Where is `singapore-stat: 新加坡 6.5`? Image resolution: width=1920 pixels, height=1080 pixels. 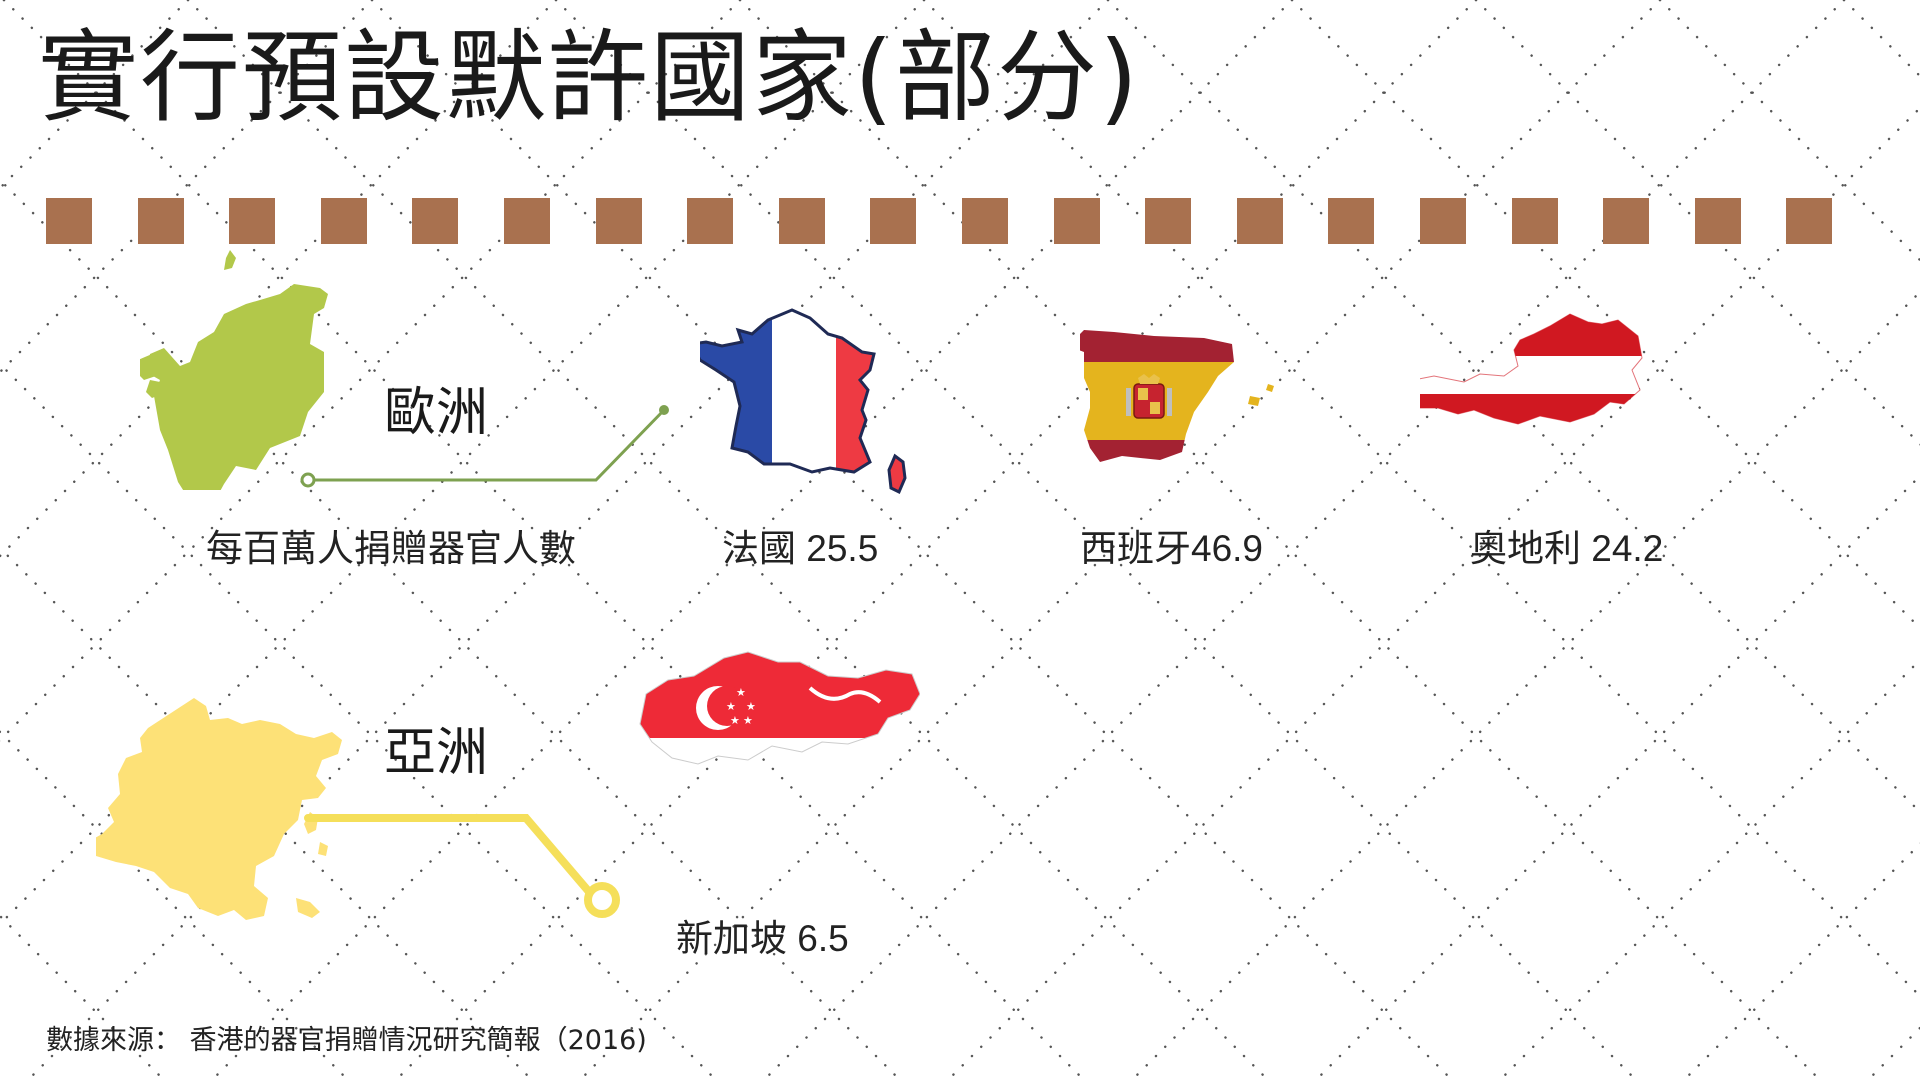
singapore-stat: 新加坡 6.5 is located at coordinates (762, 938).